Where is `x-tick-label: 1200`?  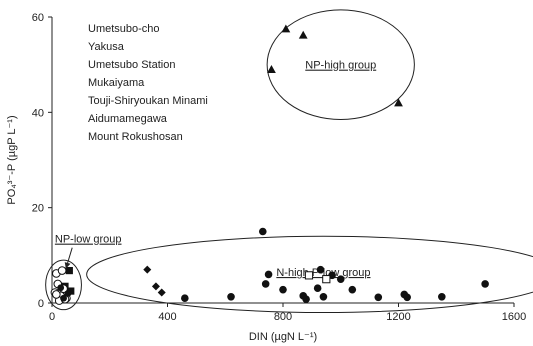
x-tick-label: 1200 is located at coordinates (398, 317).